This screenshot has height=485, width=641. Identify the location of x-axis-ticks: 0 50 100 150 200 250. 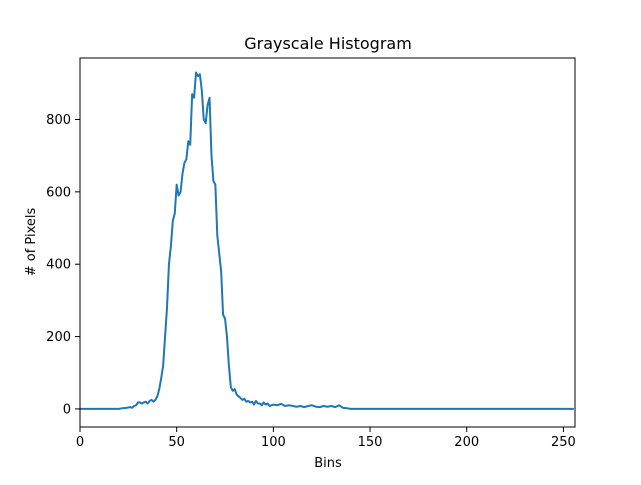
(326, 438).